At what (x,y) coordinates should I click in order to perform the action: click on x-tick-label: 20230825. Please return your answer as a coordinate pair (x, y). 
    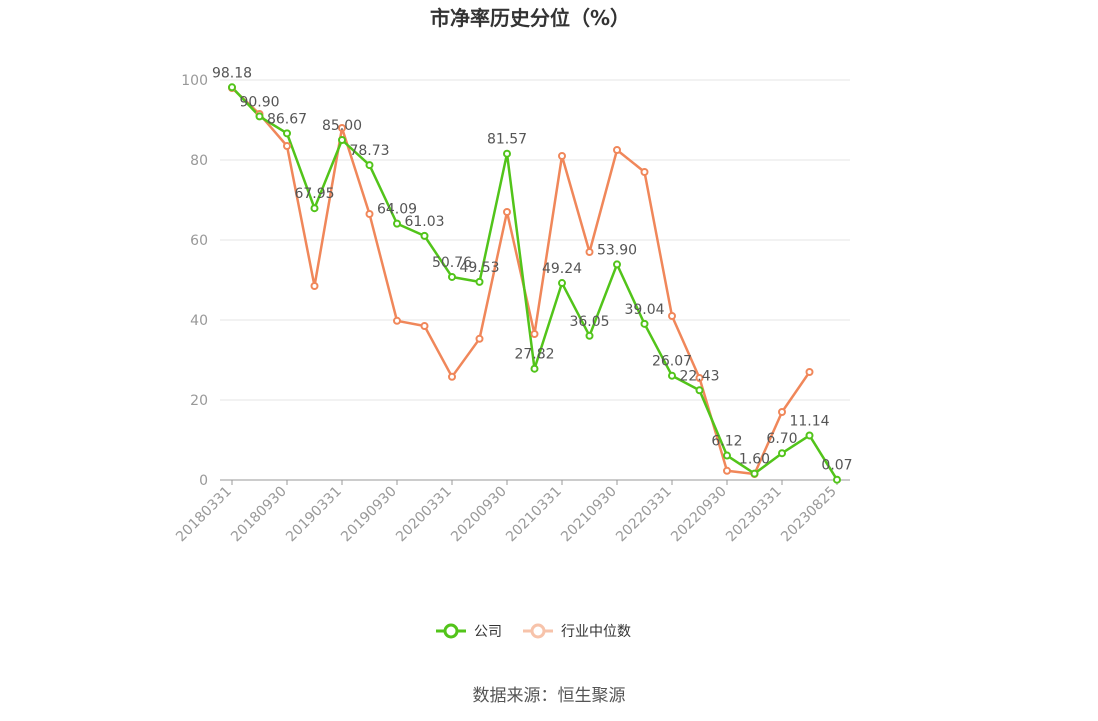
    Looking at the image, I should click on (809, 515).